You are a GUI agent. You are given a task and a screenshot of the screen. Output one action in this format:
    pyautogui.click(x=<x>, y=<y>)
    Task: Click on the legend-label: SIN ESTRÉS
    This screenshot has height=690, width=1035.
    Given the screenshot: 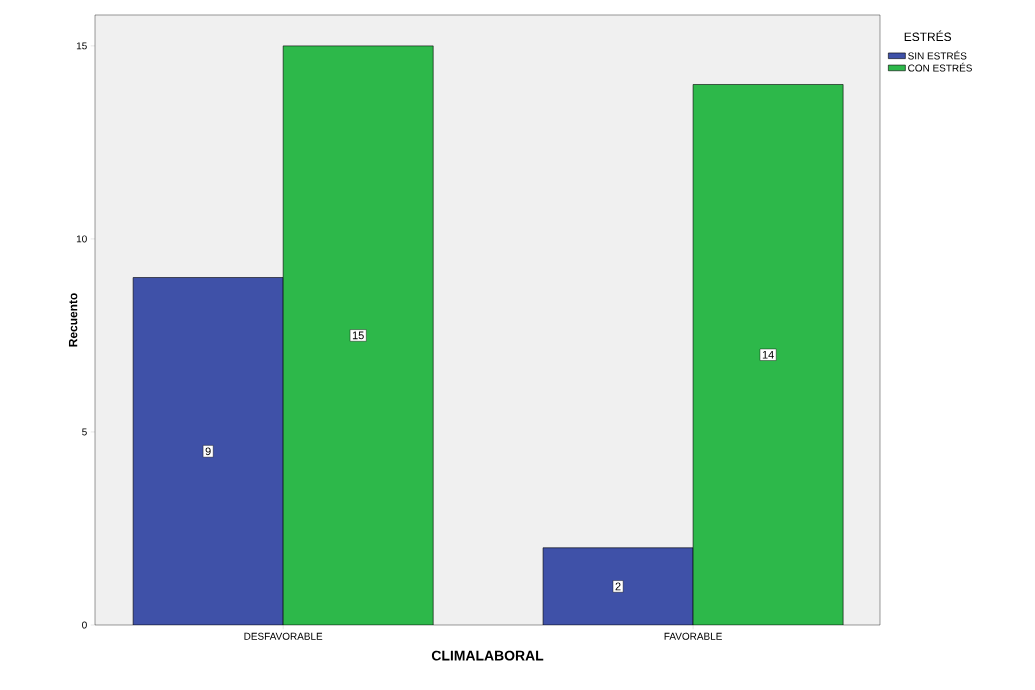 What is the action you would take?
    pyautogui.click(x=937, y=55)
    